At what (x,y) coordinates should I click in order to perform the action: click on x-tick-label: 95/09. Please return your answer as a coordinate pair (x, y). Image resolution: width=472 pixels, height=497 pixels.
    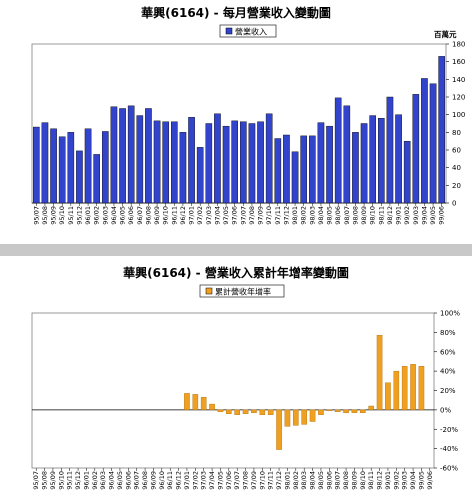
    Looking at the image, I should click on (53, 480).